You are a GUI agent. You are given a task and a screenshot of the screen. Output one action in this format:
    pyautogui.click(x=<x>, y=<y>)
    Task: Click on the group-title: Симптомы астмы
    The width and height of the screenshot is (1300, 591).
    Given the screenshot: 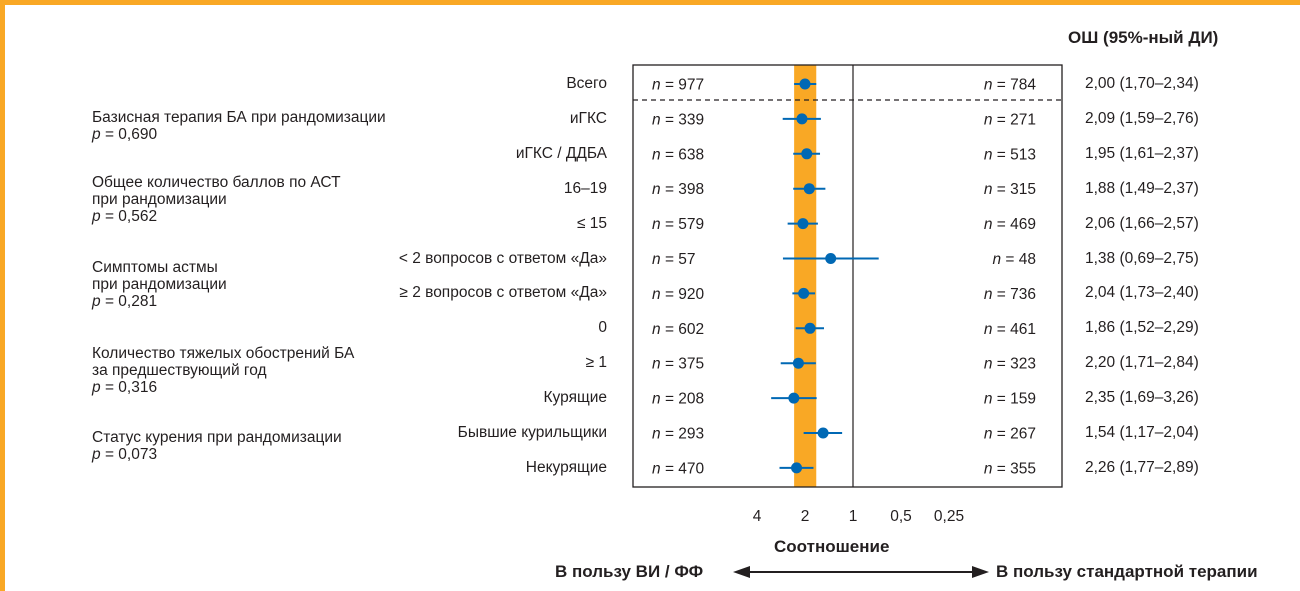 What is the action you would take?
    pyautogui.click(x=155, y=267)
    